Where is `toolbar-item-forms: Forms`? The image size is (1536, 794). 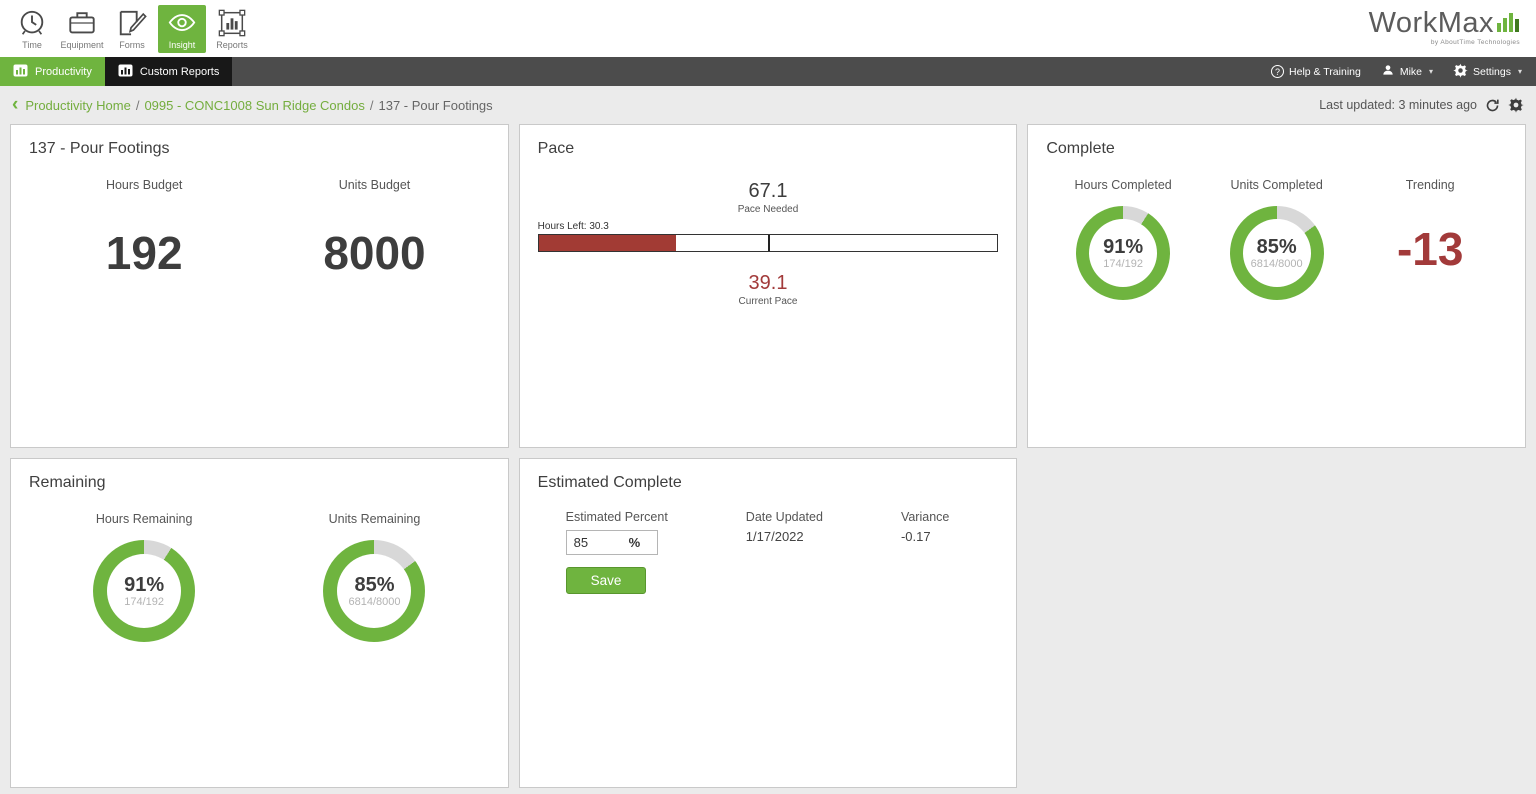
toolbar-item-forms: Forms is located at coordinates (132, 29).